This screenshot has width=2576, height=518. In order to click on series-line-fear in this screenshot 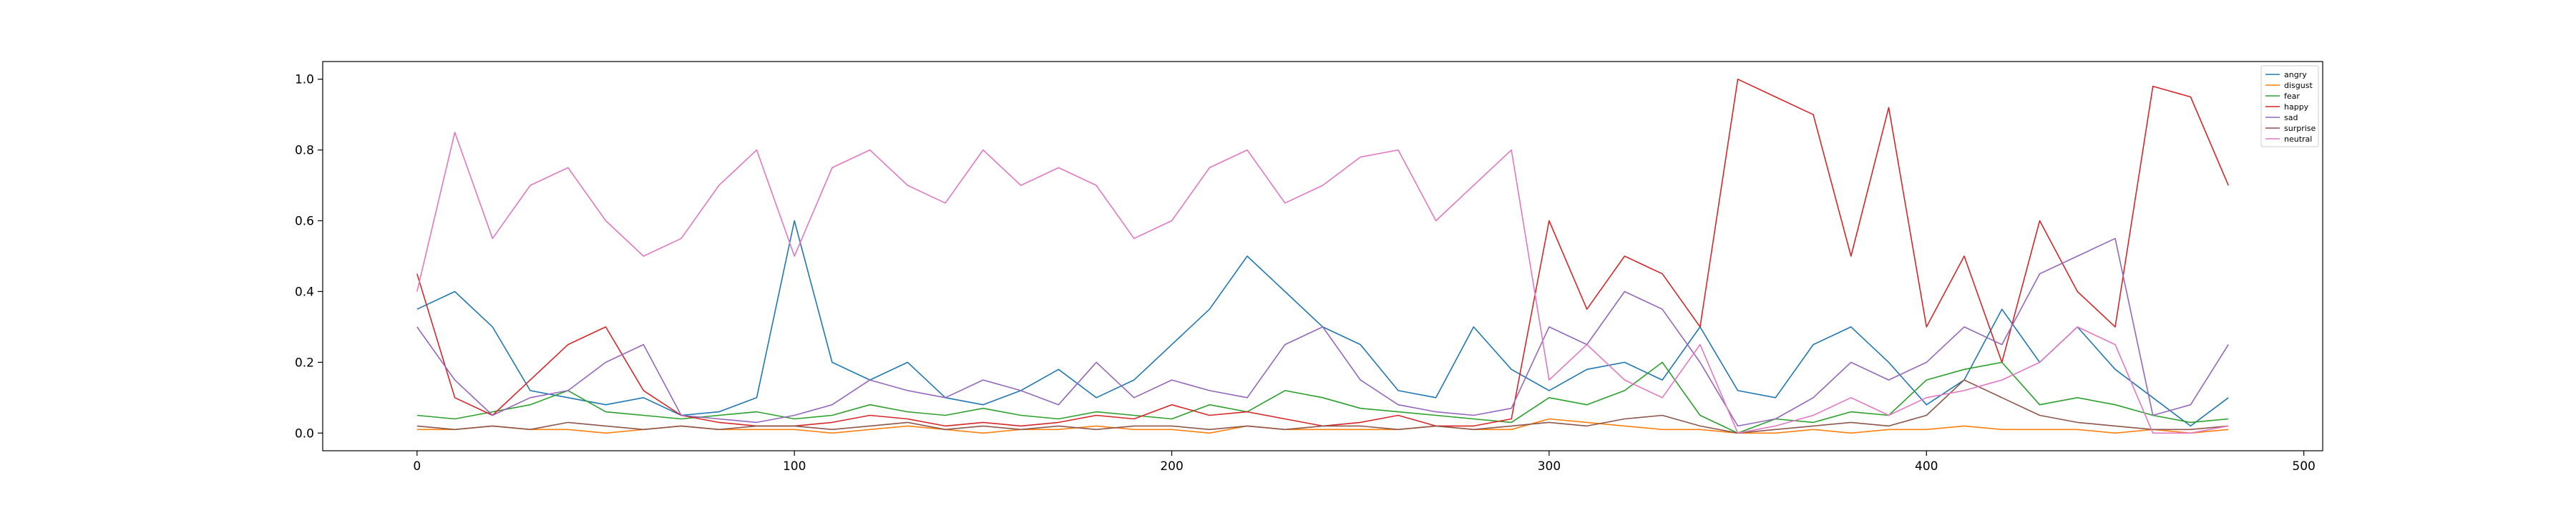, I will do `click(1322, 397)`.